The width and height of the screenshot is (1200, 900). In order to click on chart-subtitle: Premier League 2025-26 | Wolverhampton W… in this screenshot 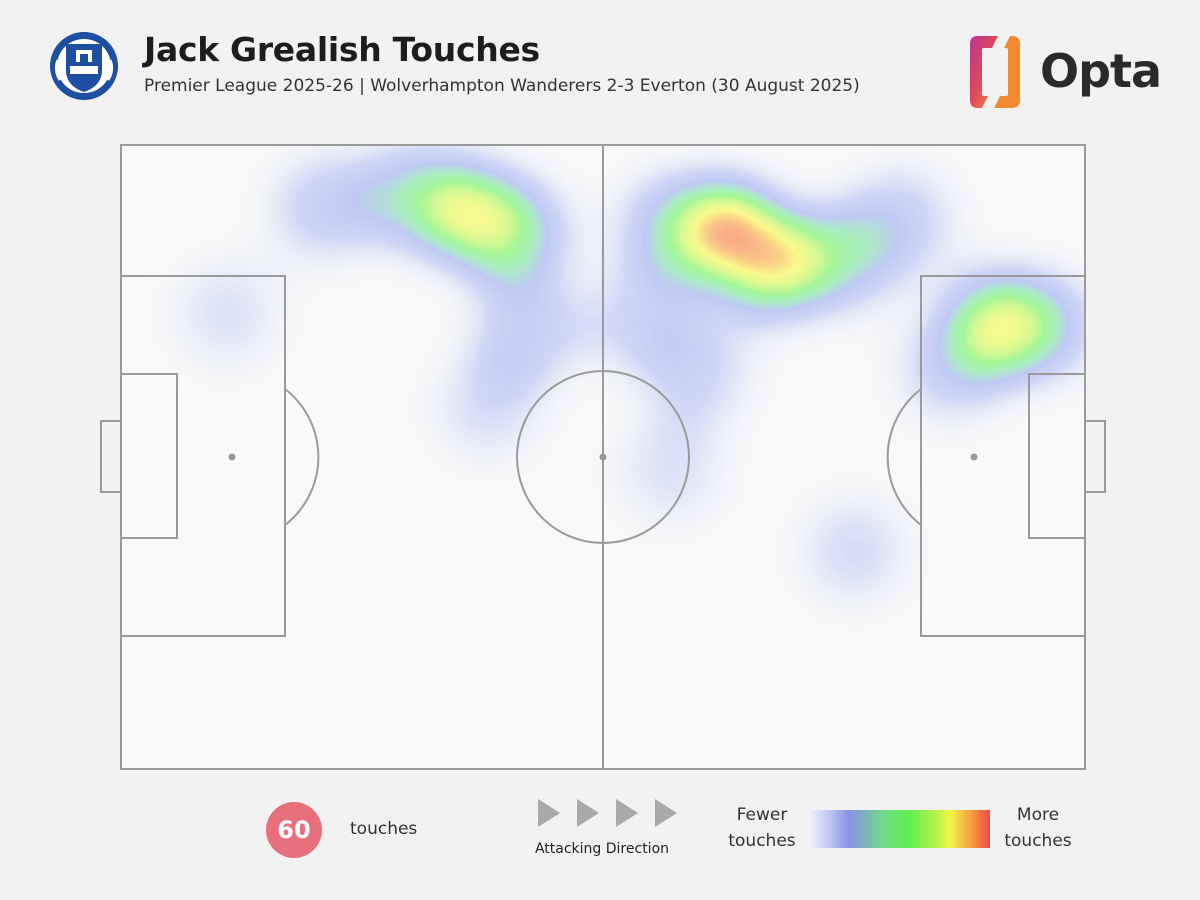, I will do `click(502, 86)`.